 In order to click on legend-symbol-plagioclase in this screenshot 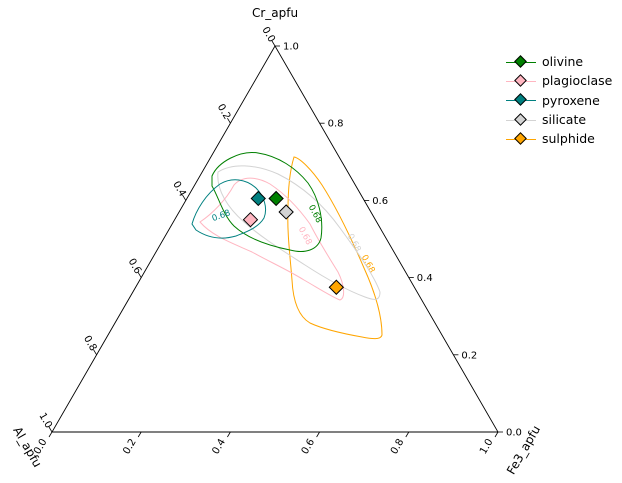, I will do `click(521, 81)`.